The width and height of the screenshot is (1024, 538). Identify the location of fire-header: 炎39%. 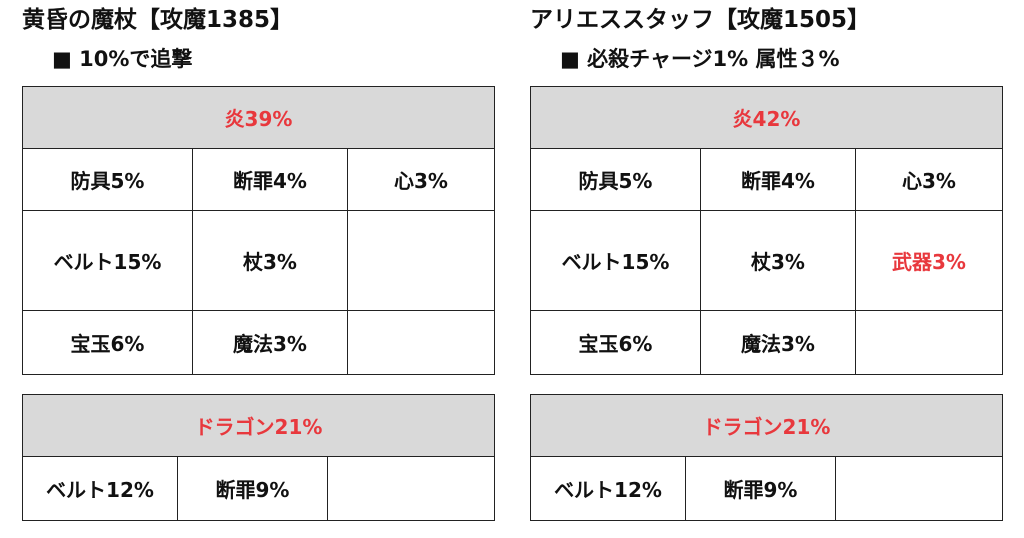
(258, 117).